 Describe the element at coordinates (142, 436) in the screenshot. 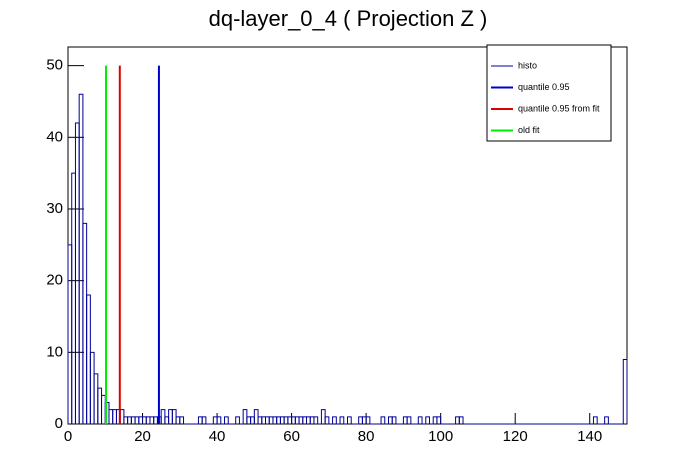

I see `x-tick-label: 20` at that location.